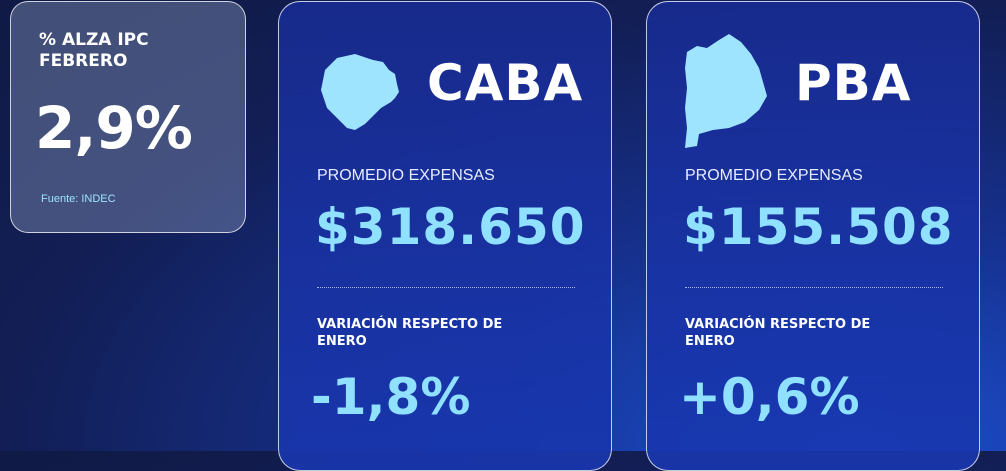 This screenshot has height=471, width=1006. Describe the element at coordinates (114, 128) in the screenshot. I see `ipc-value: 2,9%` at that location.